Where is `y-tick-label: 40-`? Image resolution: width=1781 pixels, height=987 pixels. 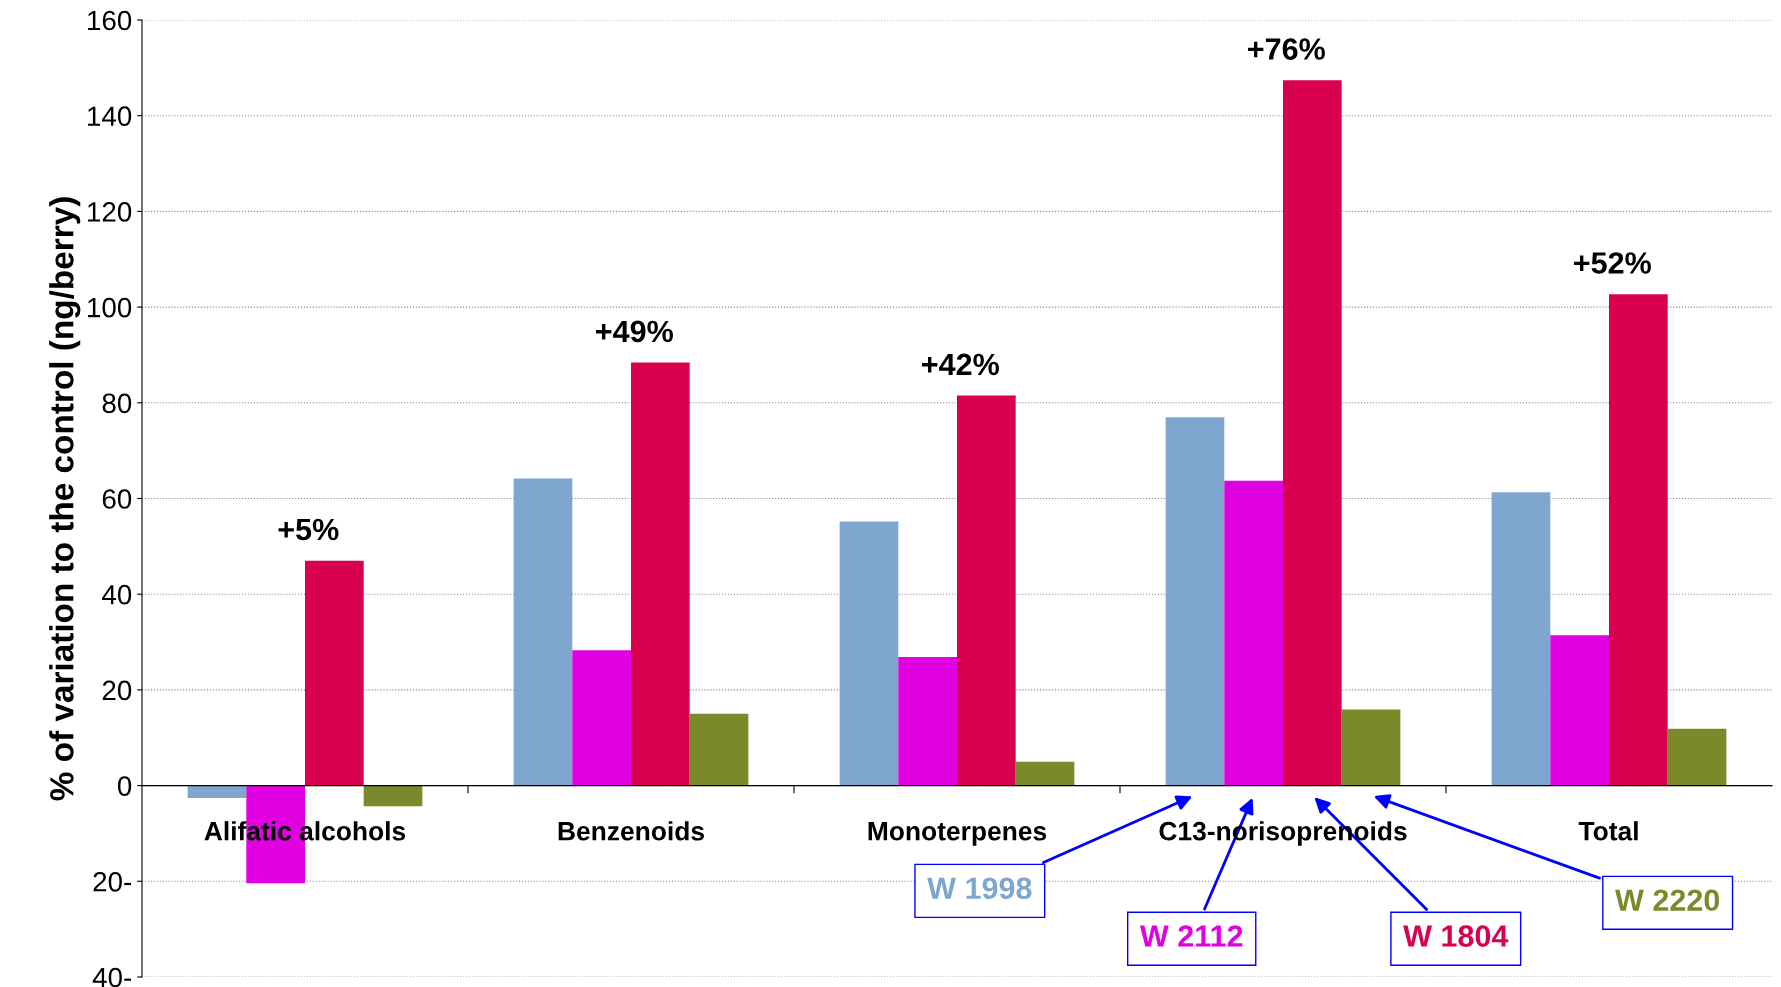 y-tick-label: 40- is located at coordinates (112, 977).